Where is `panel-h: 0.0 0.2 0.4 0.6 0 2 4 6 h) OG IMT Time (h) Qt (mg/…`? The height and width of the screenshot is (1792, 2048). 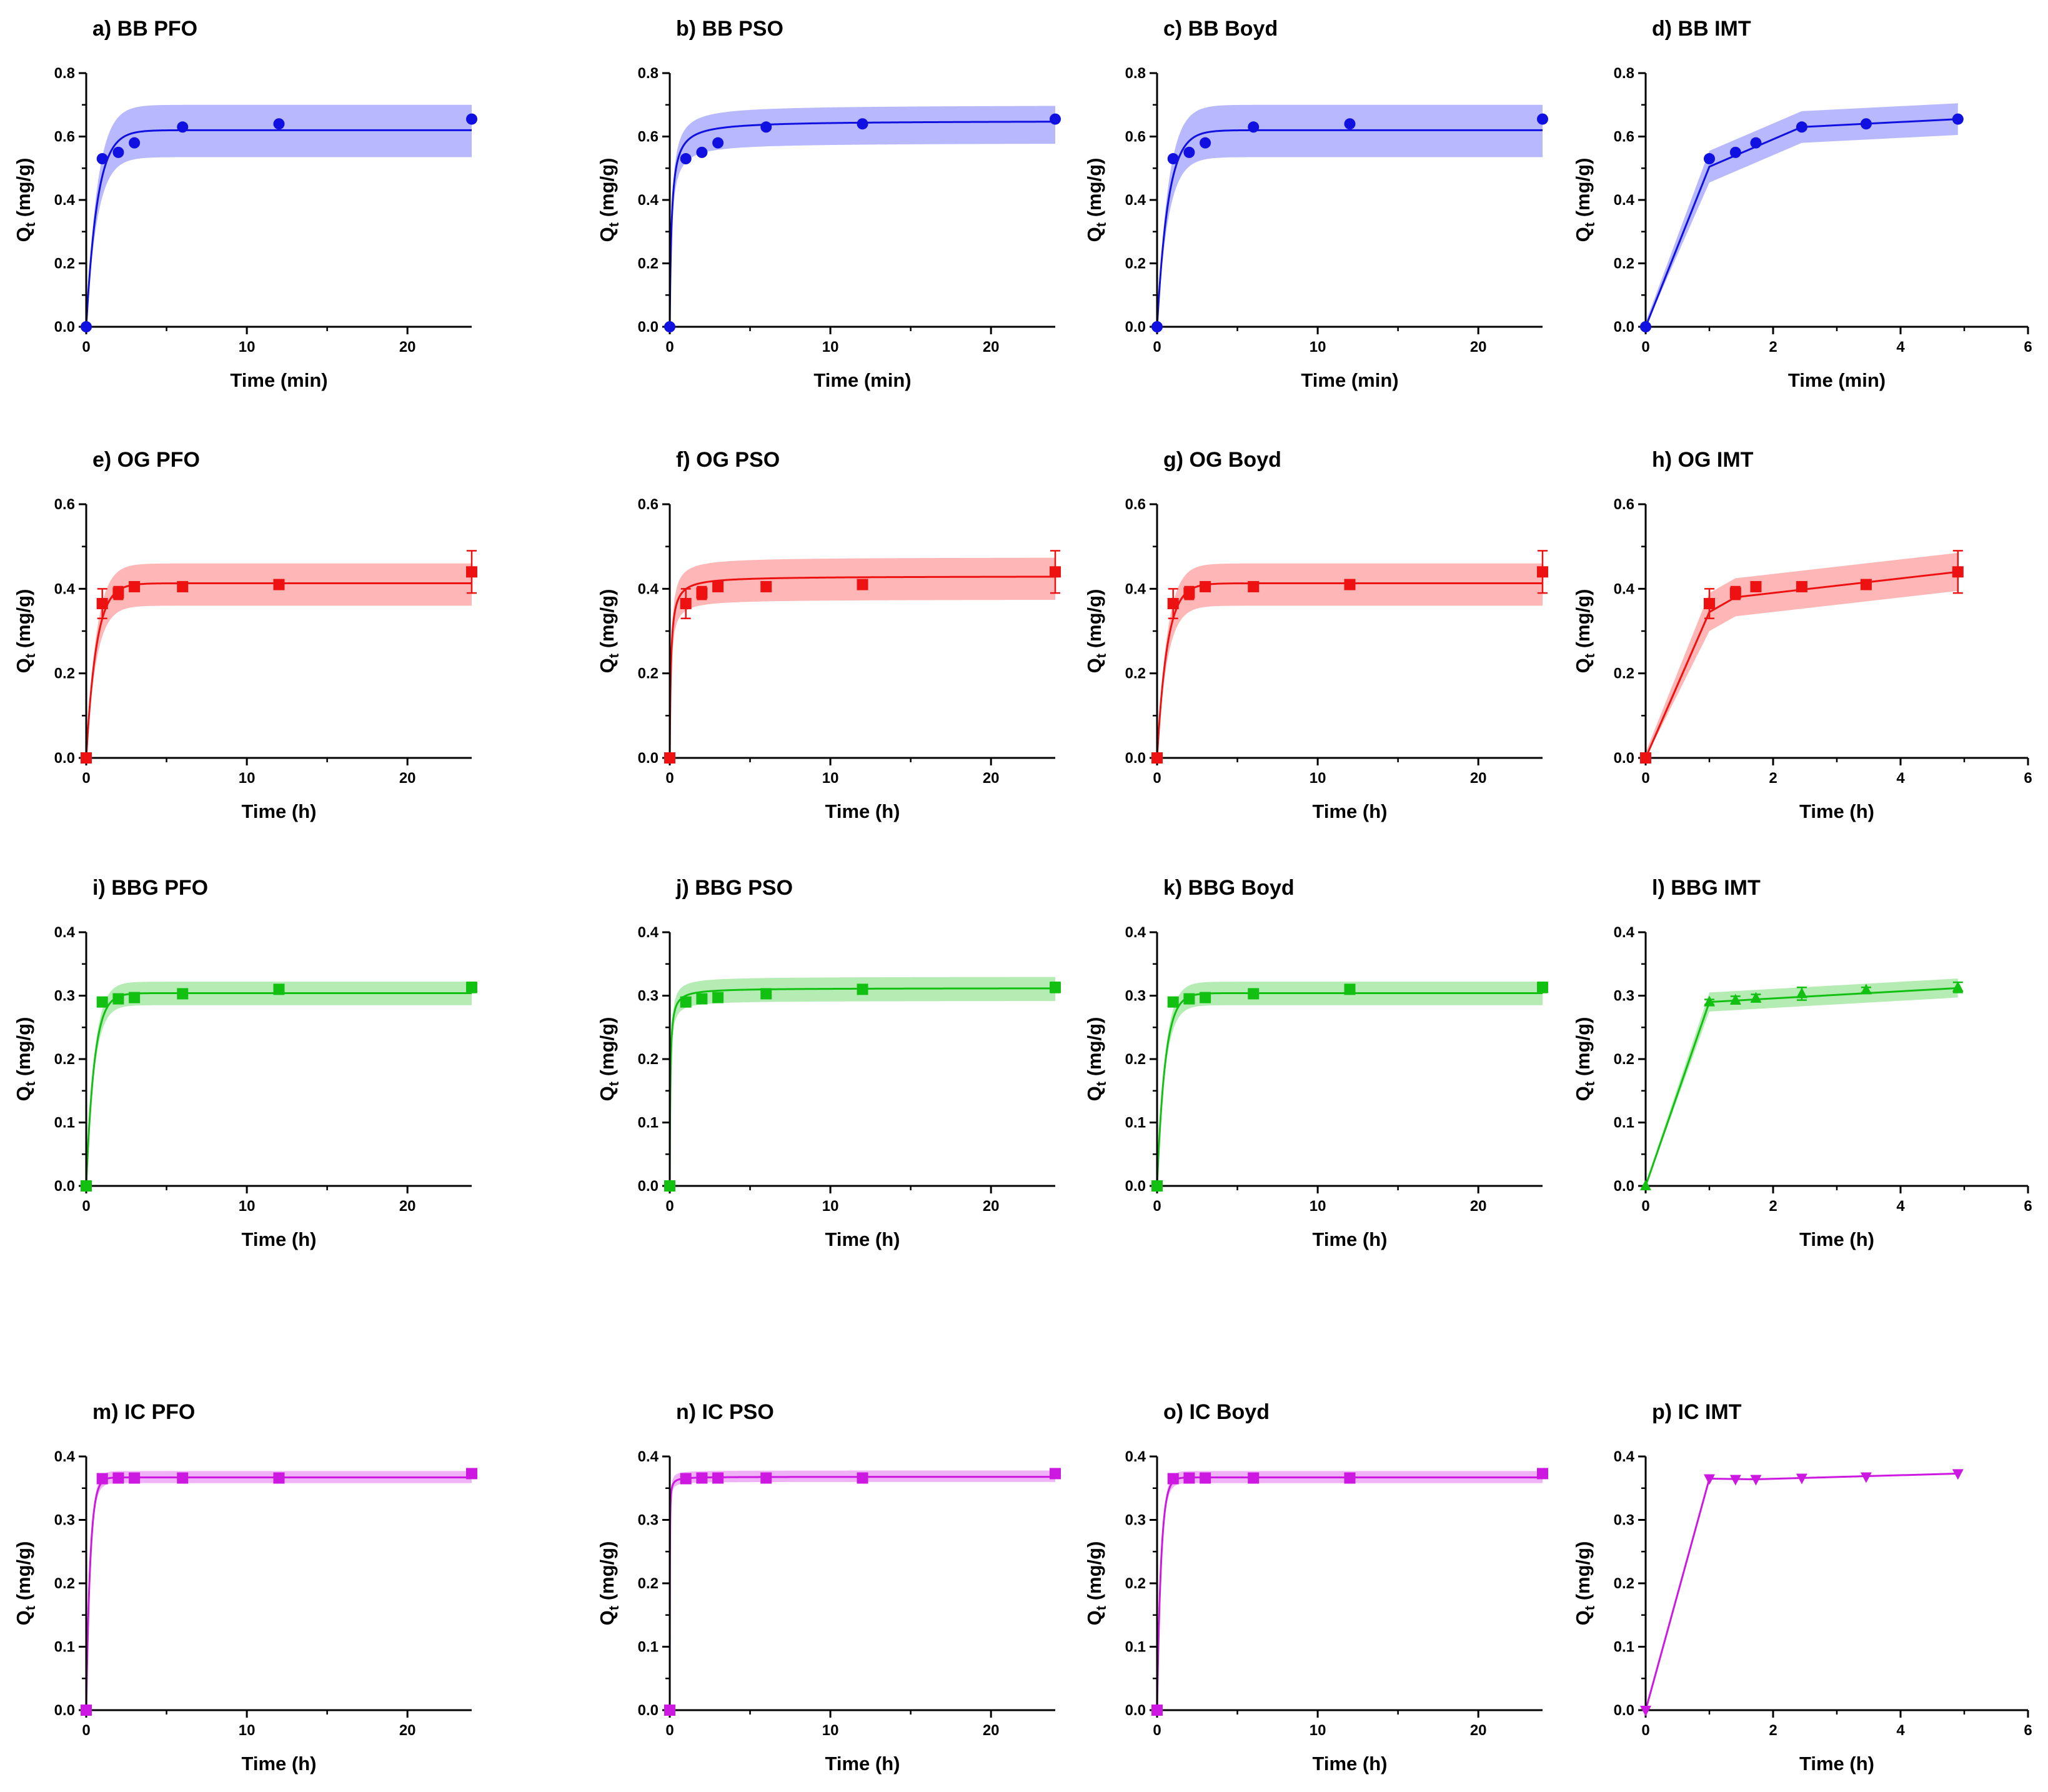
panel-h: 0.0 0.2 0.4 0.6 0 2 4 6 h) OG IMT Time (h) Qt (mg/… is located at coordinates (1802, 635).